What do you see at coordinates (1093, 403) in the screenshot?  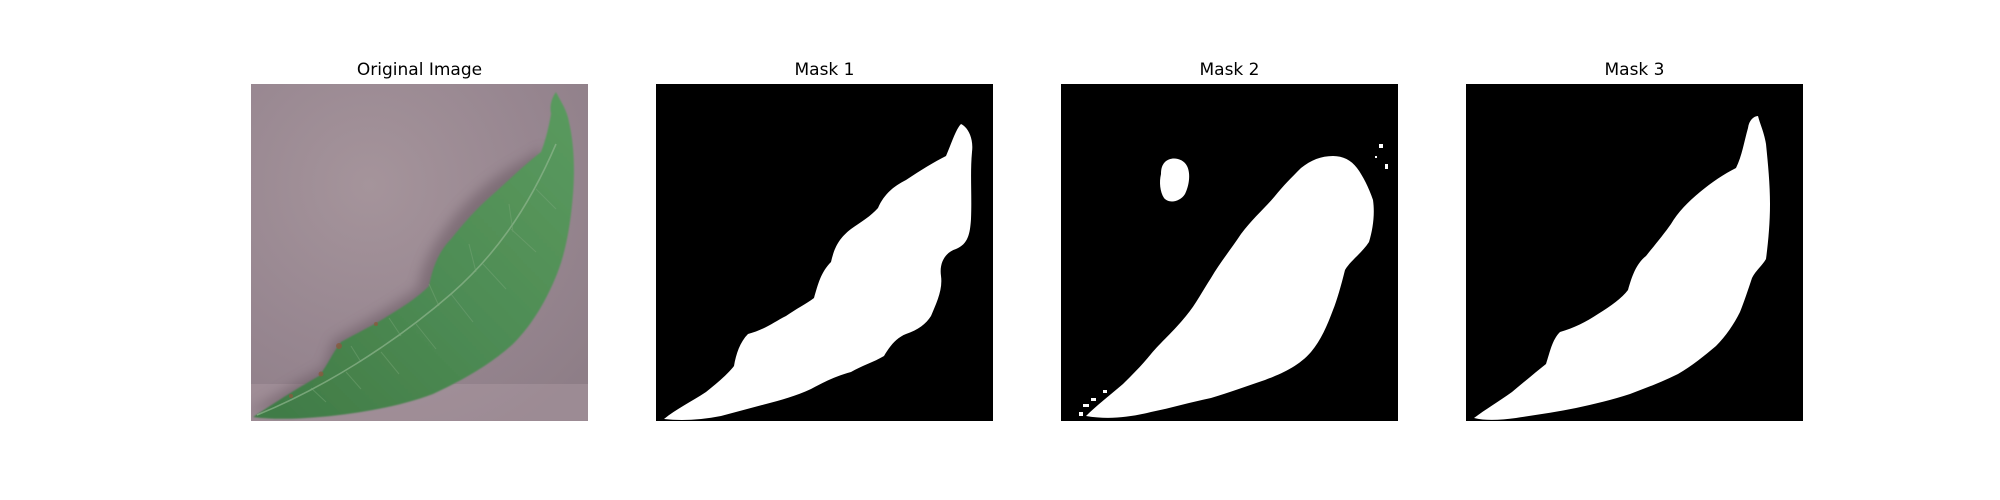 I see `mask-2-fringe` at bounding box center [1093, 403].